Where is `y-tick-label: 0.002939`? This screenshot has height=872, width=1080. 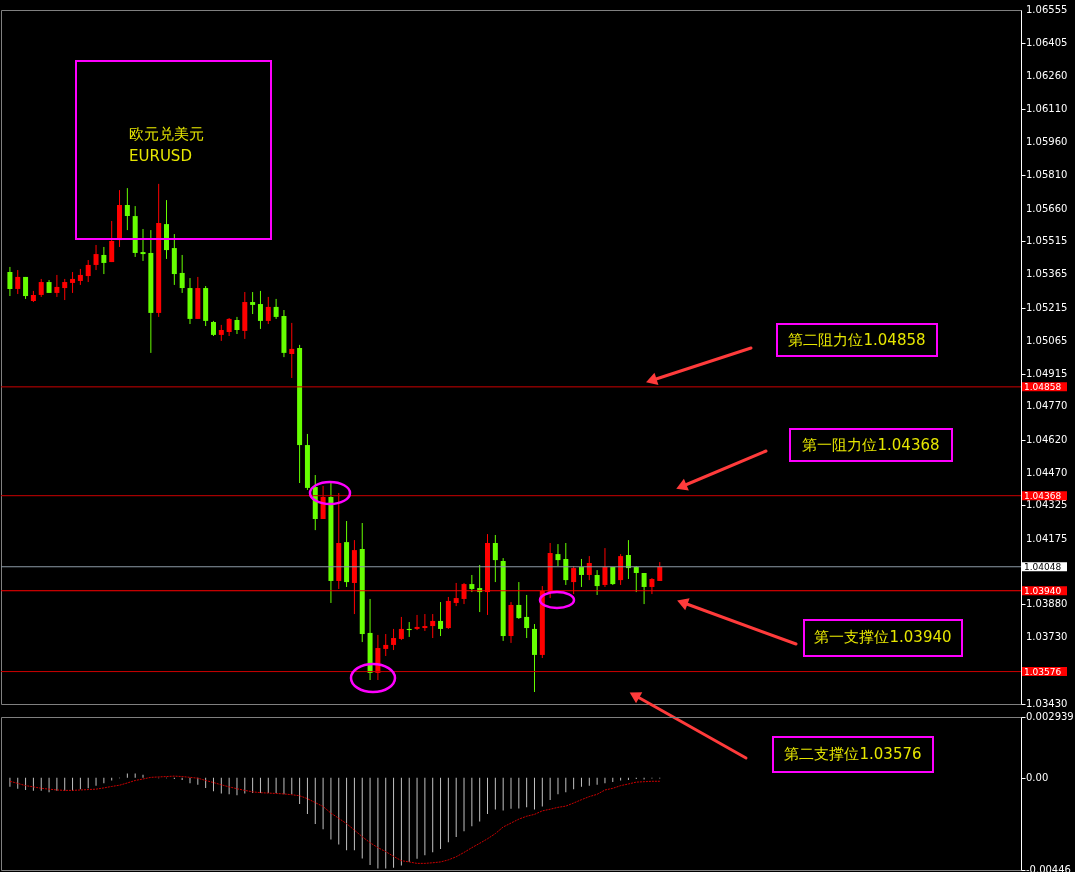
y-tick-label: 0.002939 is located at coordinates (1050, 716).